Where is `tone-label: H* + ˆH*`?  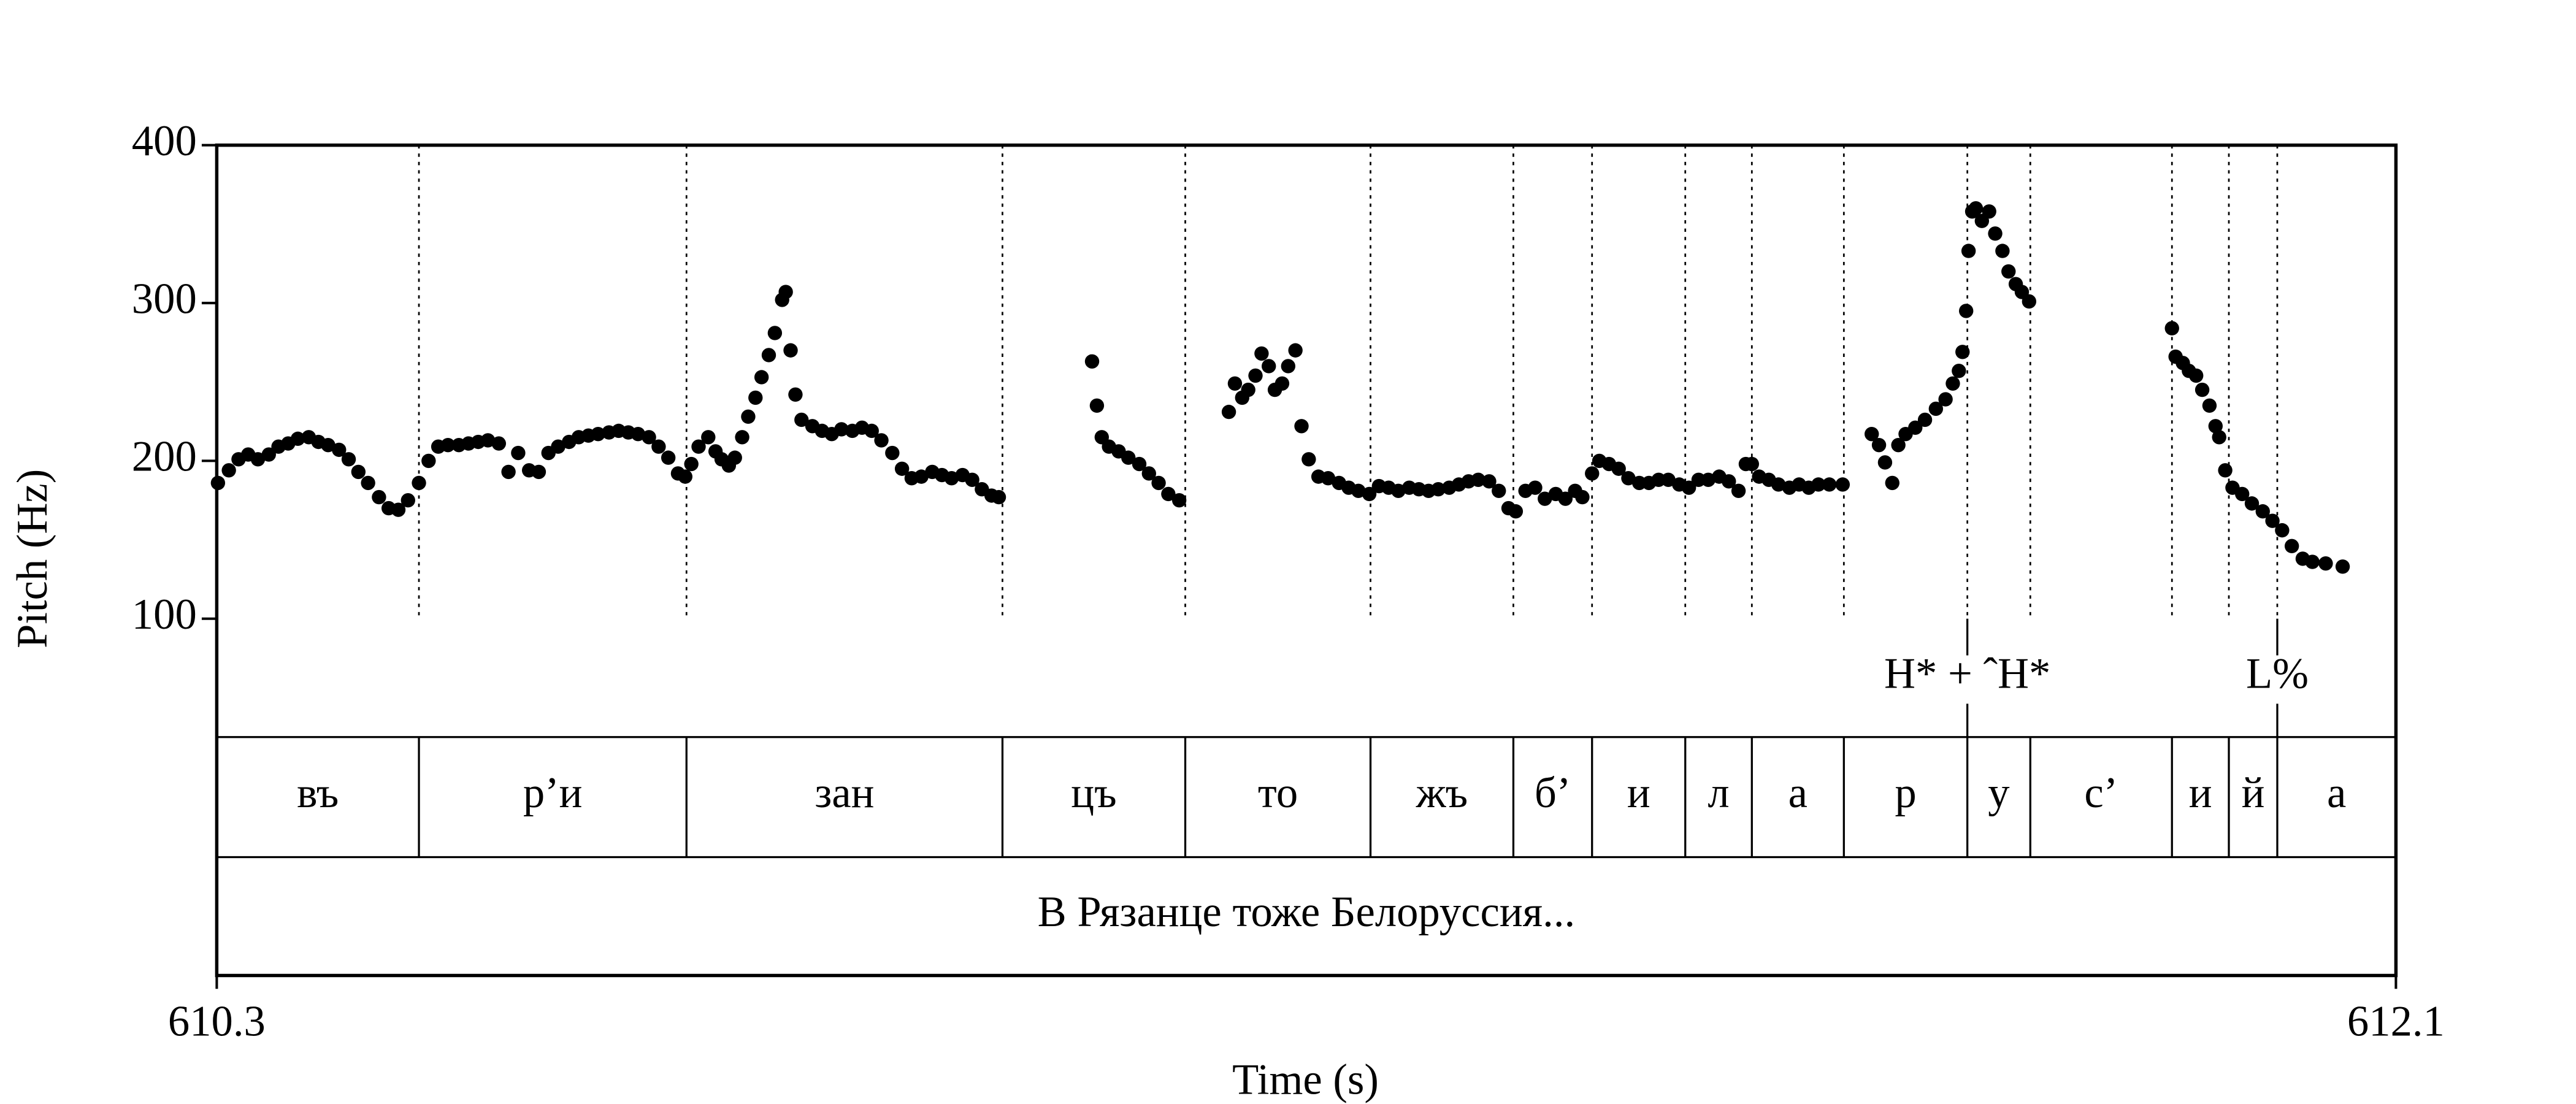 tone-label: H* + ˆH* is located at coordinates (1967, 673).